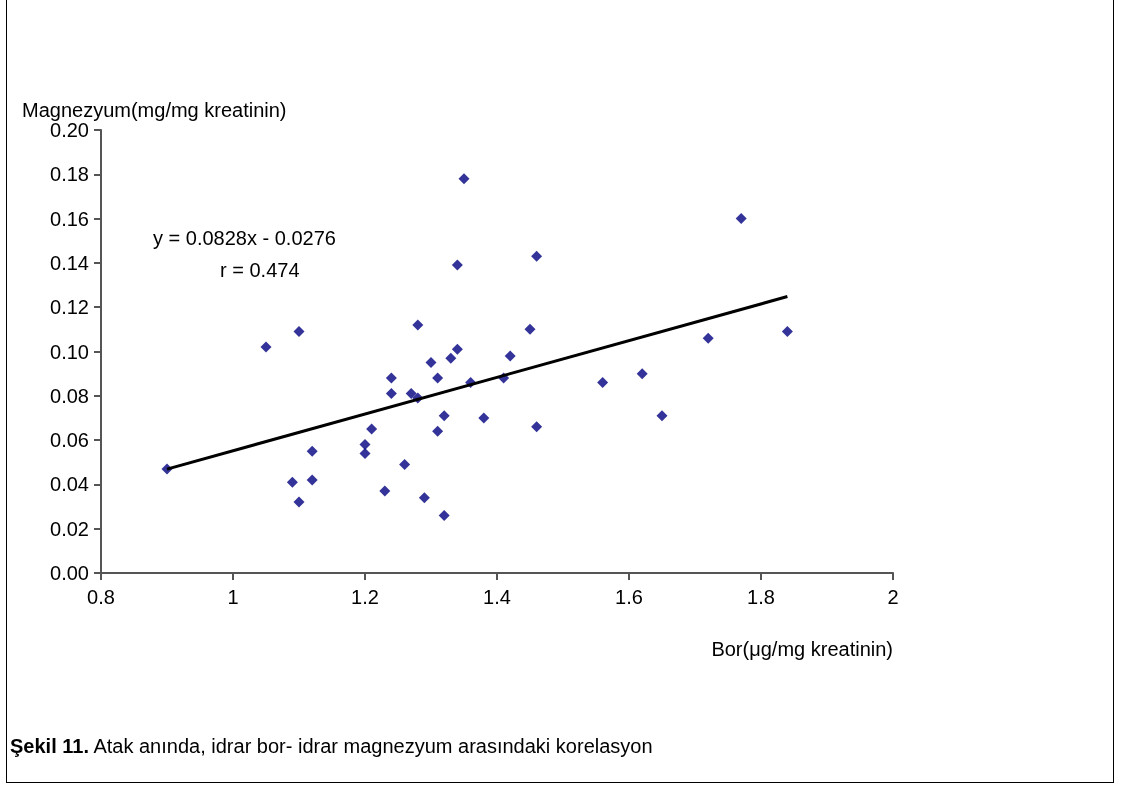  Describe the element at coordinates (69, 528) in the screenshot. I see `y-tick-label: 0.02` at that location.